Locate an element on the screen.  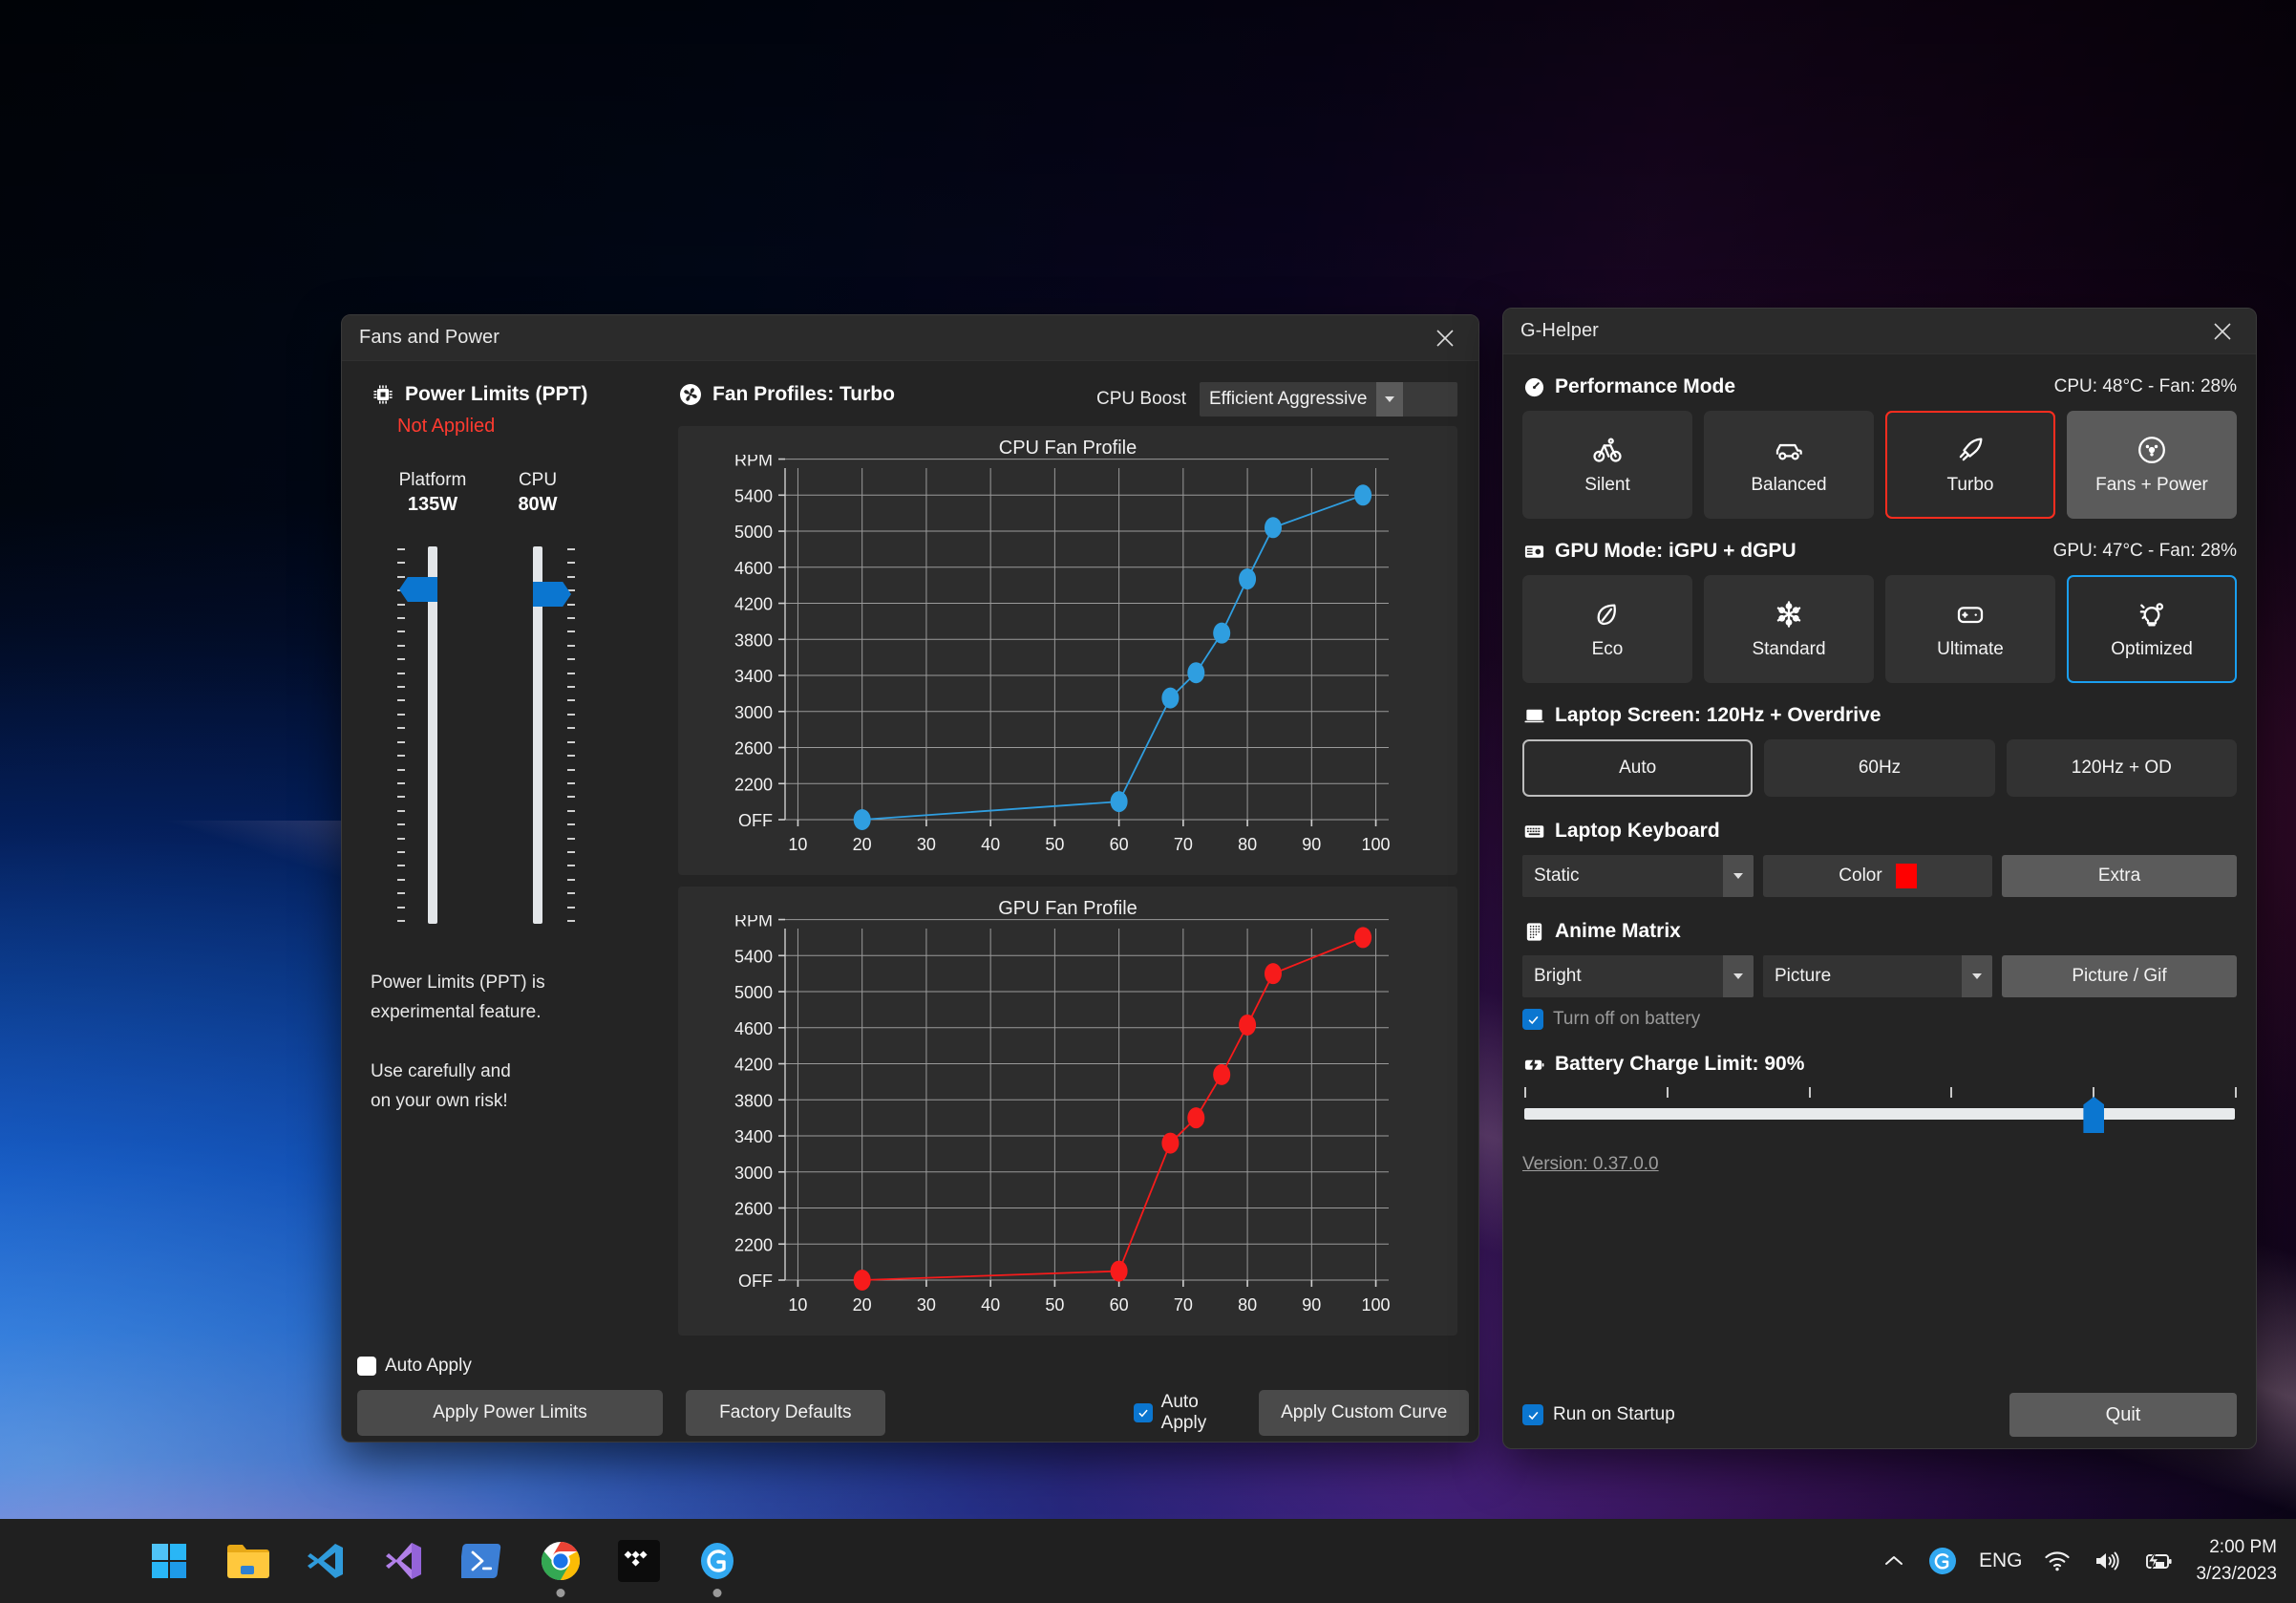
ghelper-footer: Run on Startup Quit is located at coordinates (1879, 1415).